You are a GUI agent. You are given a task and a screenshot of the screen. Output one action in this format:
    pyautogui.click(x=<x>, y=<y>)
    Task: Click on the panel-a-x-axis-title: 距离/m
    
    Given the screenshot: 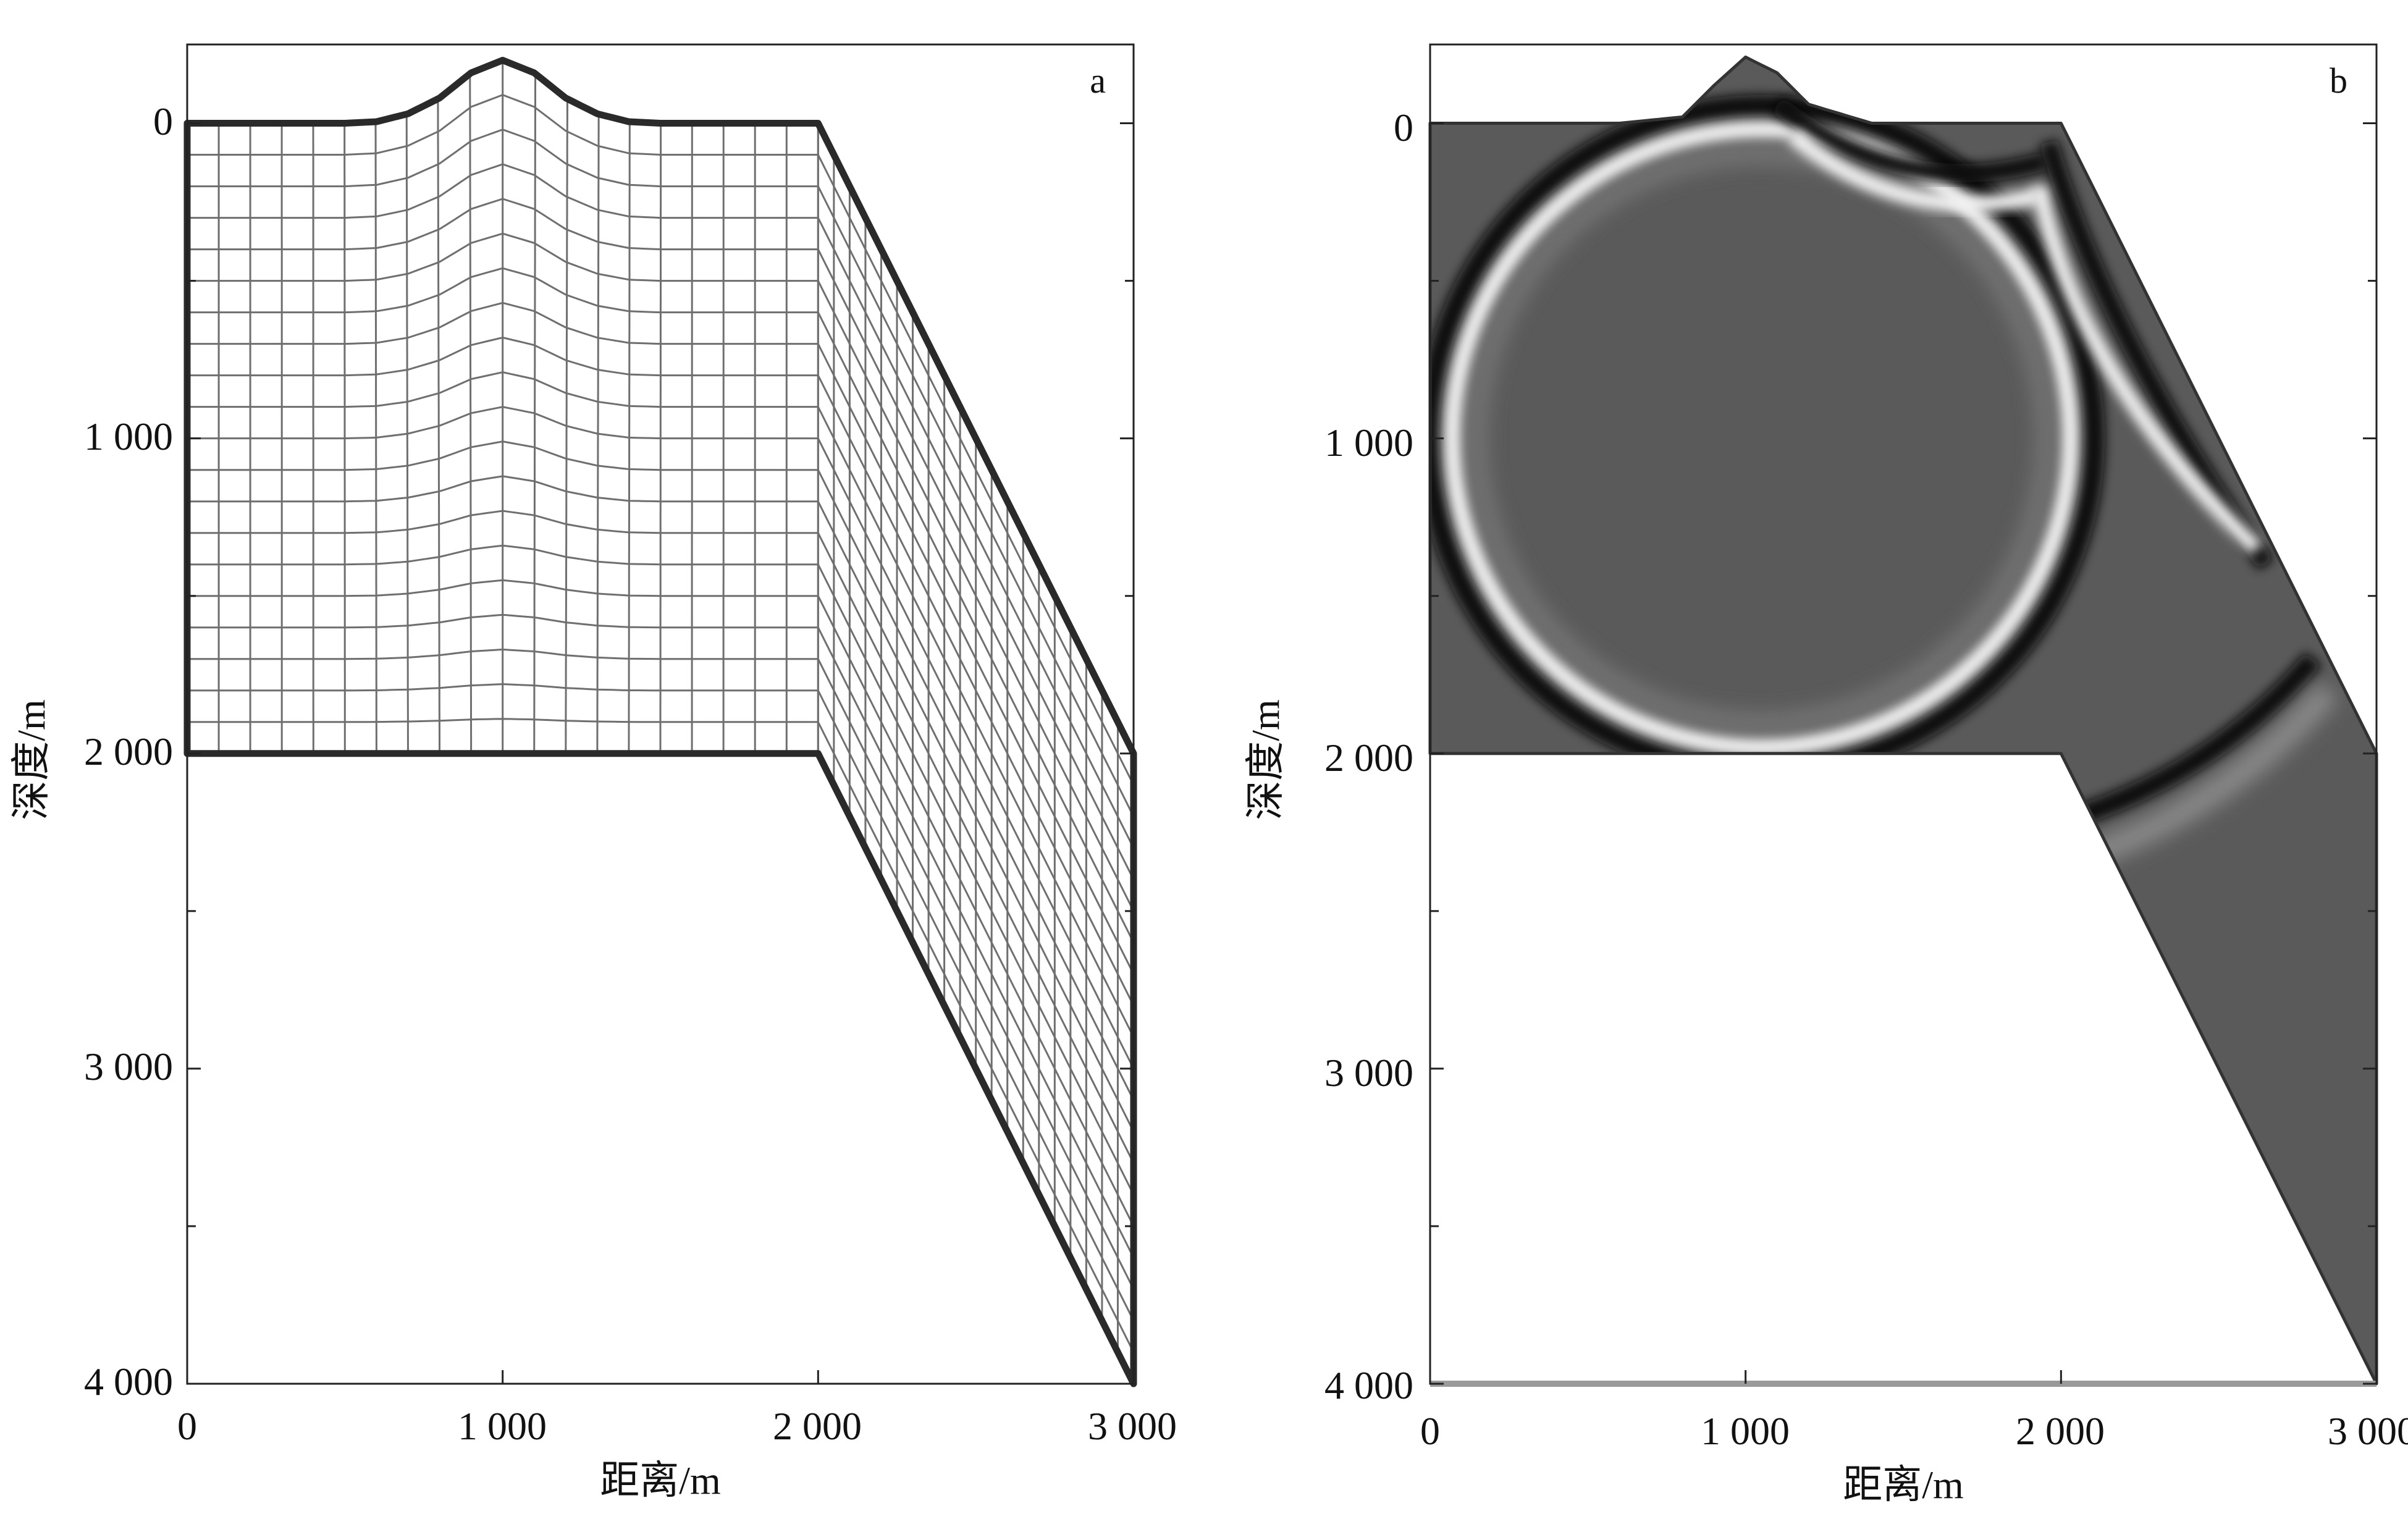 What is the action you would take?
    pyautogui.click(x=660, y=1480)
    